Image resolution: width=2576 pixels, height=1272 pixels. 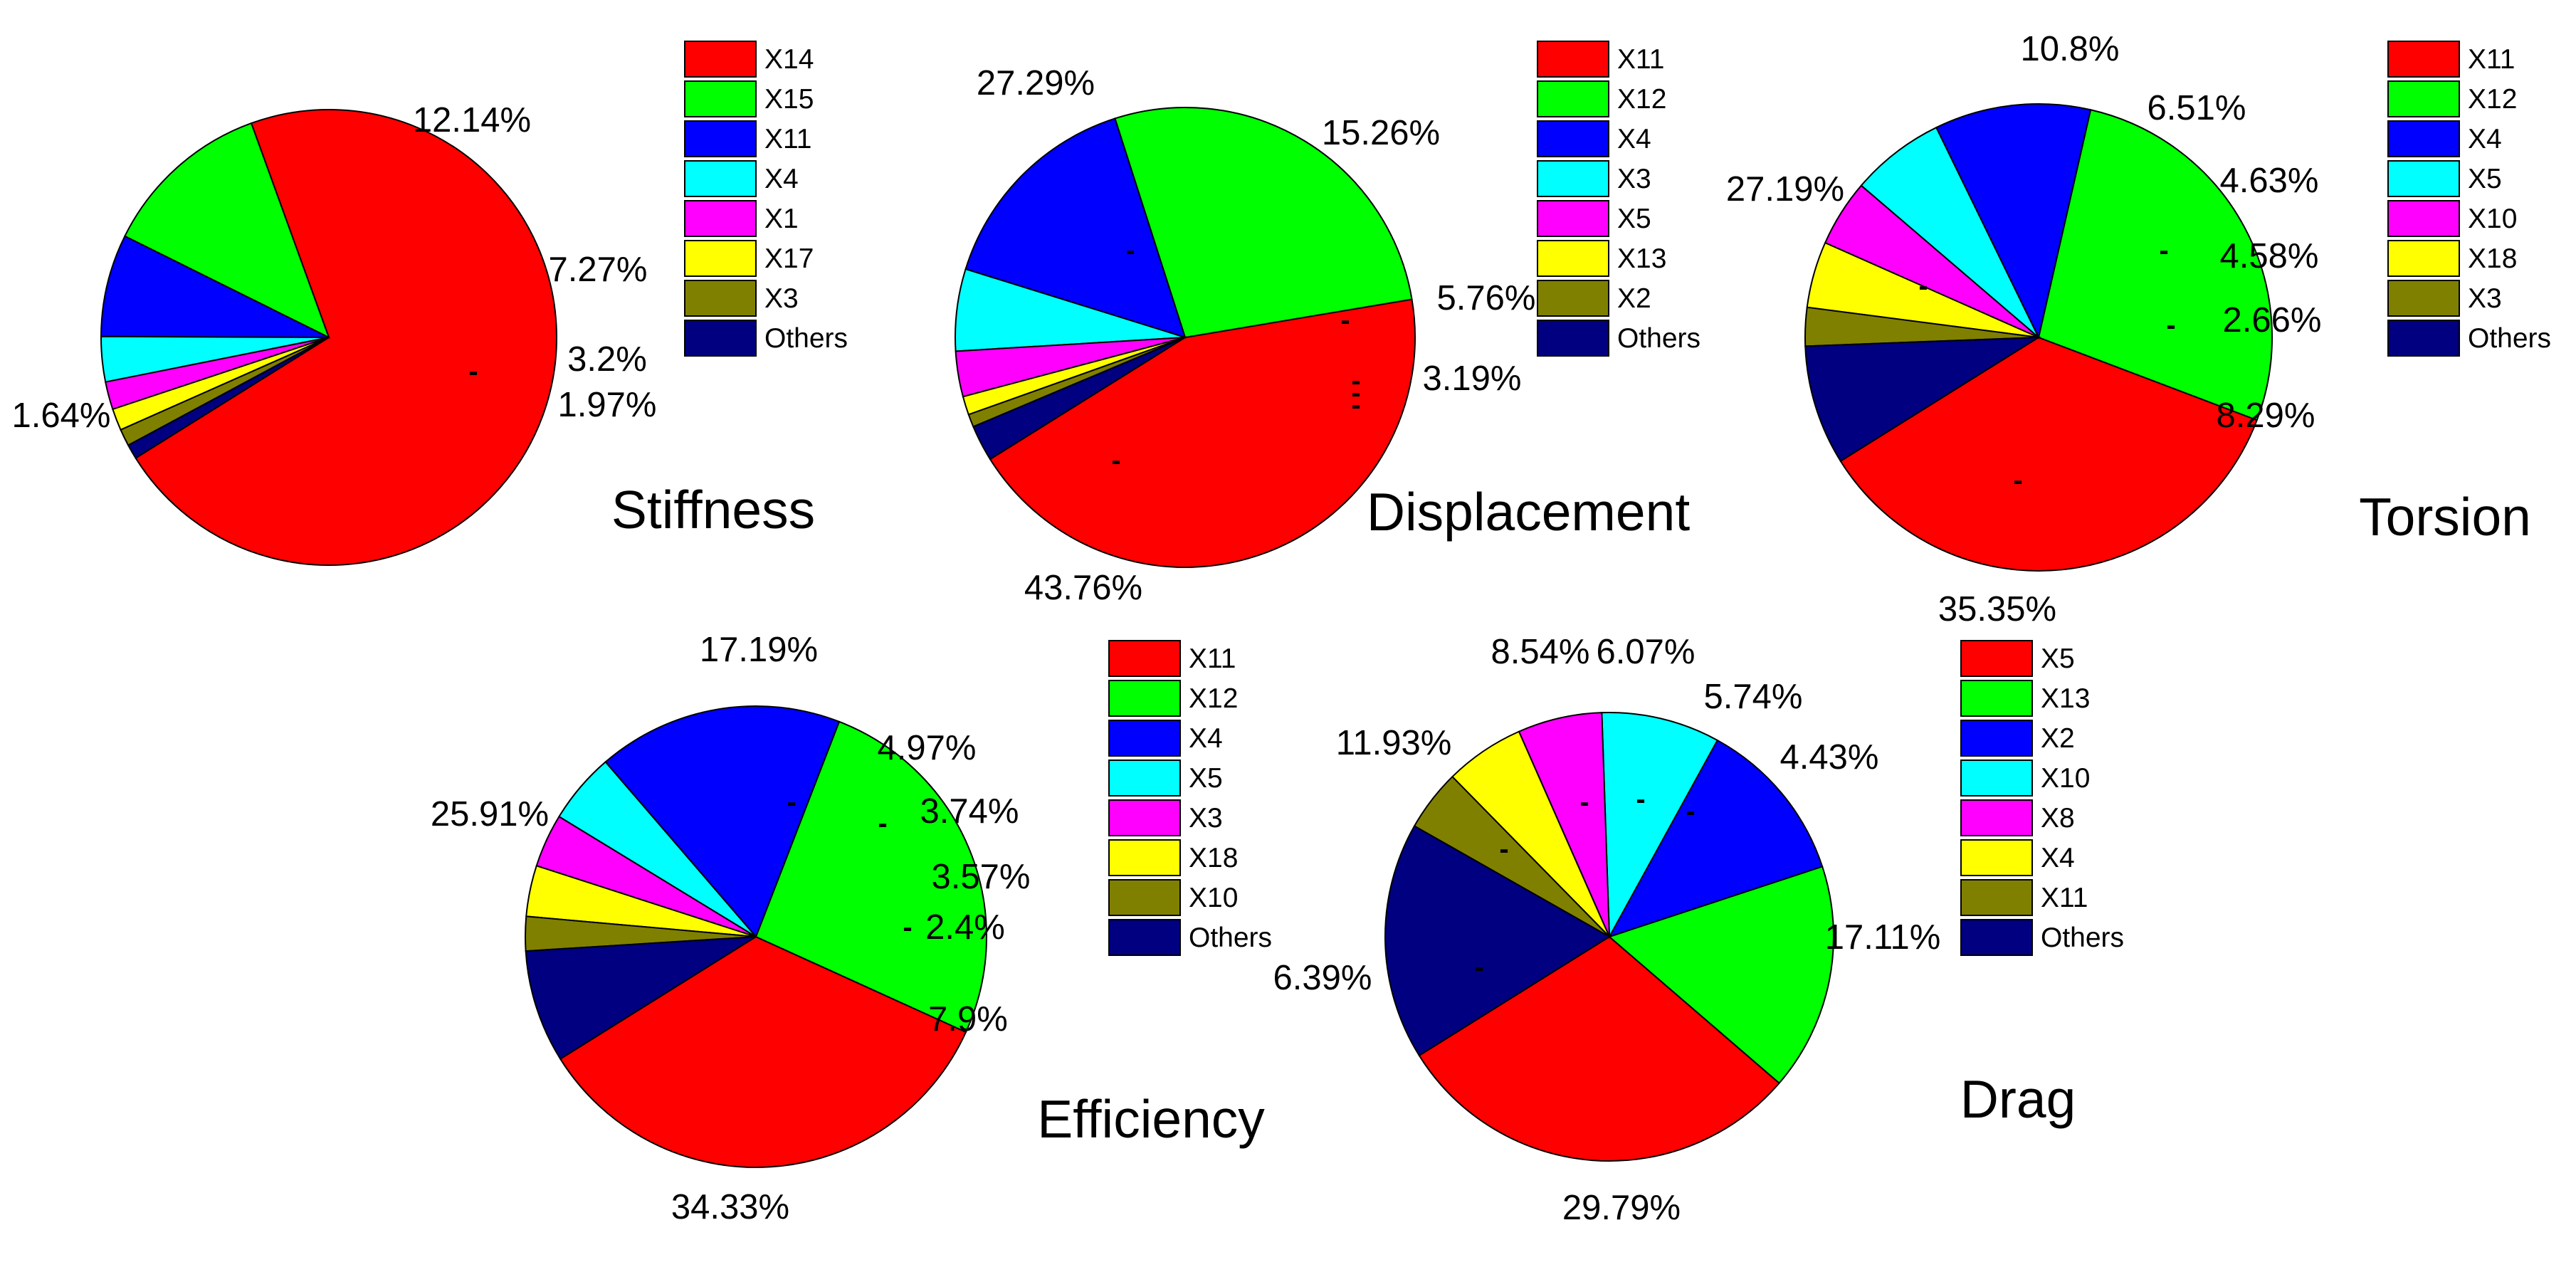 What do you see at coordinates (2018, 1099) in the screenshot?
I see `chart-title: Drag` at bounding box center [2018, 1099].